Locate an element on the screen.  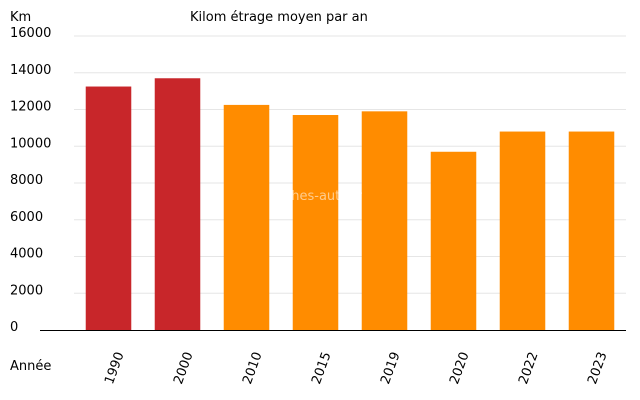
x-tick-labels: 1990 2000 2010 2015 2019 2020 2022 2023 is located at coordinates (356, 368).